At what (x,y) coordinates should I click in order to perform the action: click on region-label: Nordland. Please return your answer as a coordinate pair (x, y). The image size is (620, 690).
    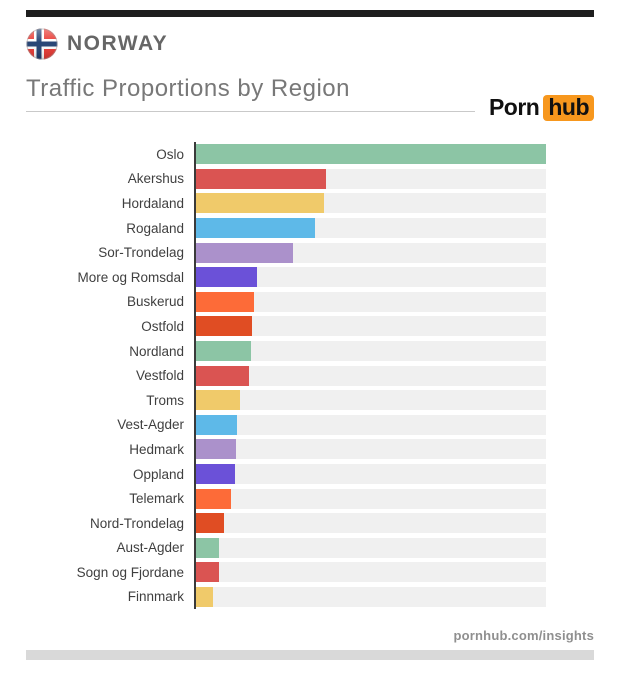
    Looking at the image, I should click on (156, 351).